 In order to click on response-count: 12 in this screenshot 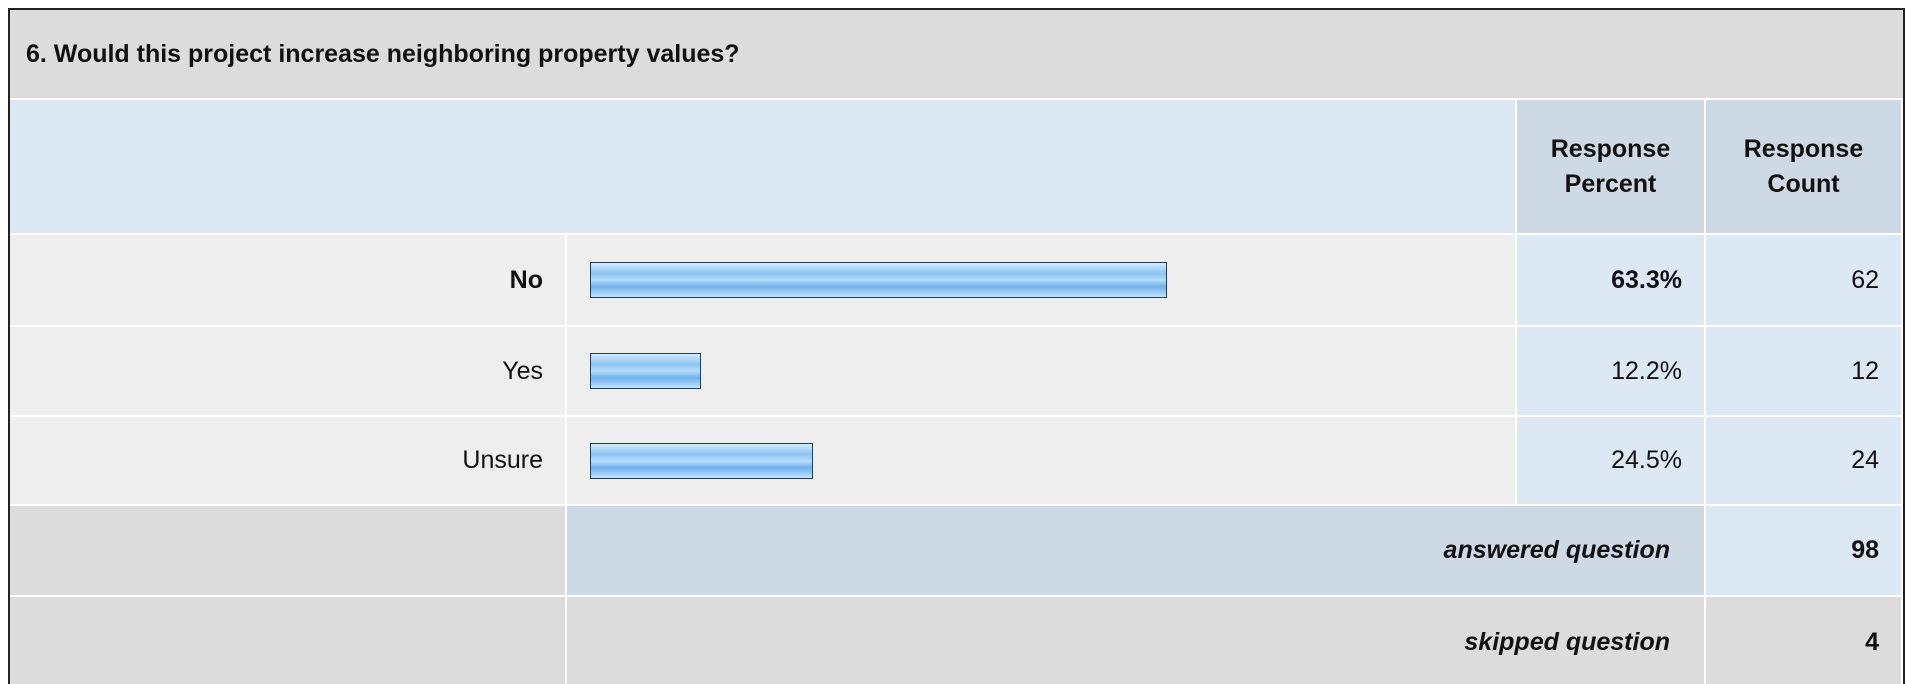, I will do `click(1803, 371)`.